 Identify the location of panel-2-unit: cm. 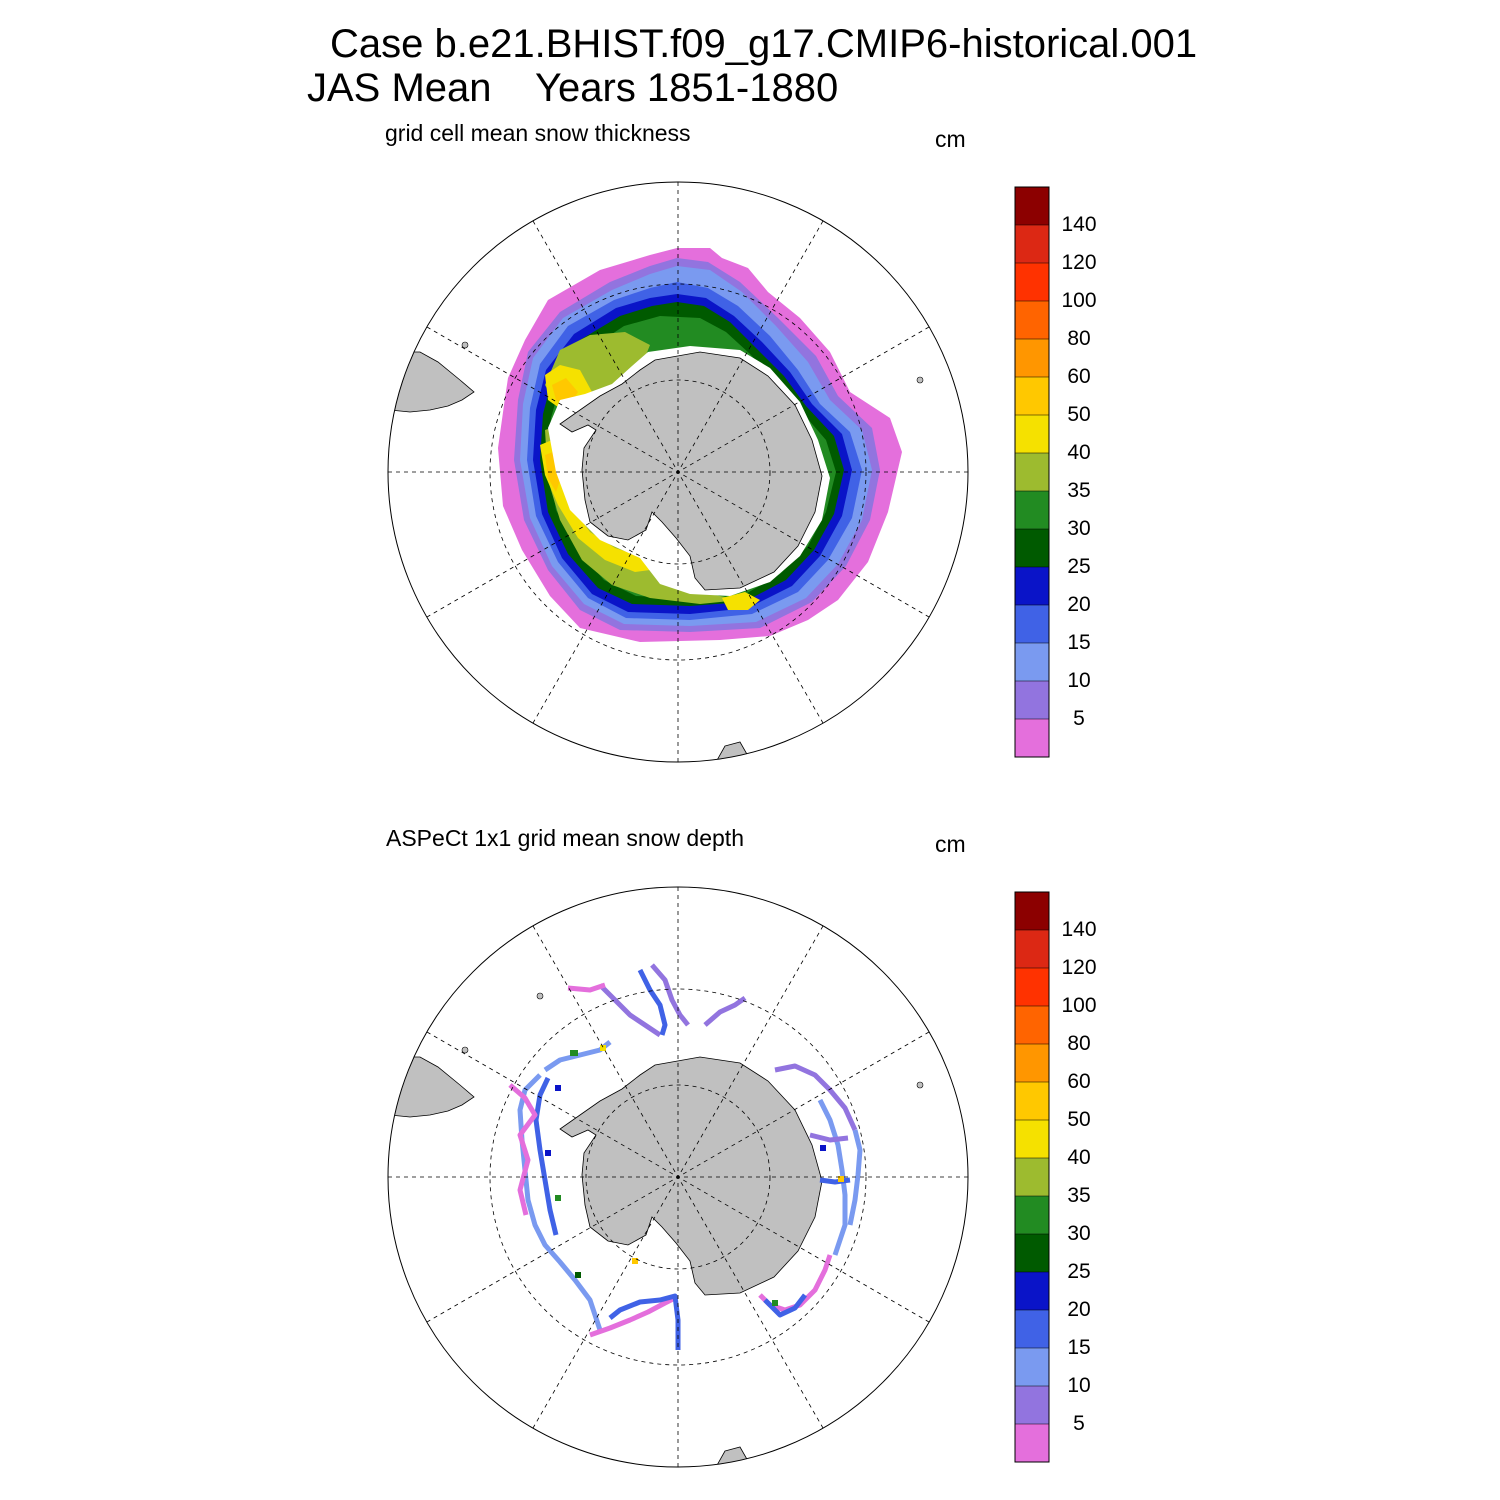
(950, 844).